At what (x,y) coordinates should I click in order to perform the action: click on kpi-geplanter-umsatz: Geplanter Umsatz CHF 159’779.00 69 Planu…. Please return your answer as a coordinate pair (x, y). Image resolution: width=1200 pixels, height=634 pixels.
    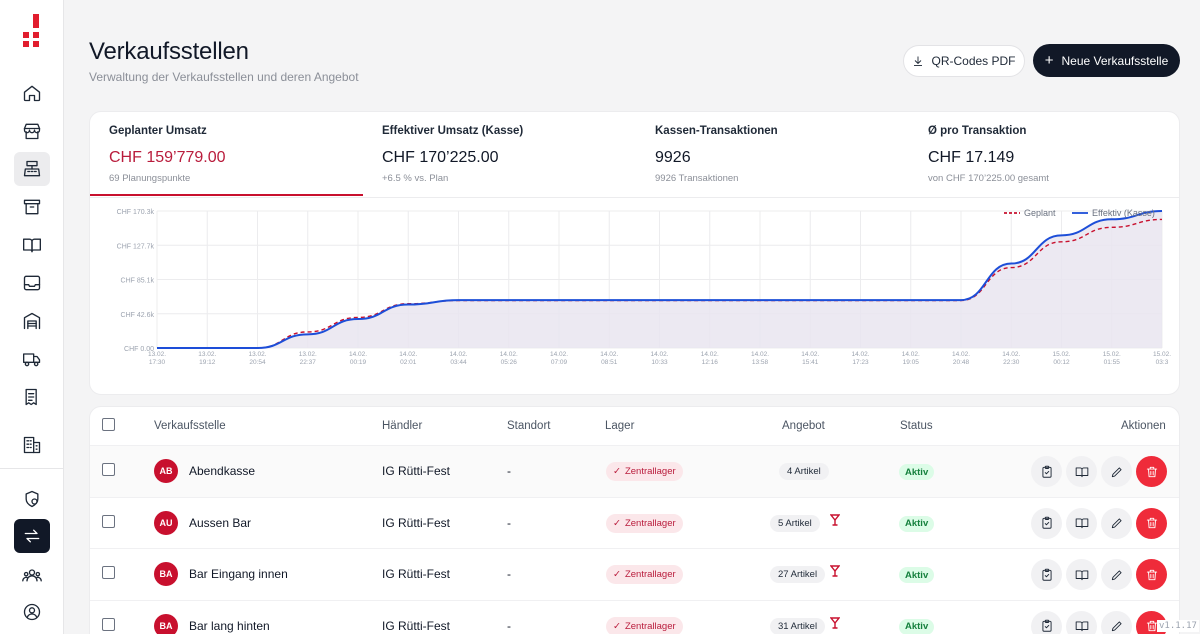
    Looking at the image, I should click on (226, 154).